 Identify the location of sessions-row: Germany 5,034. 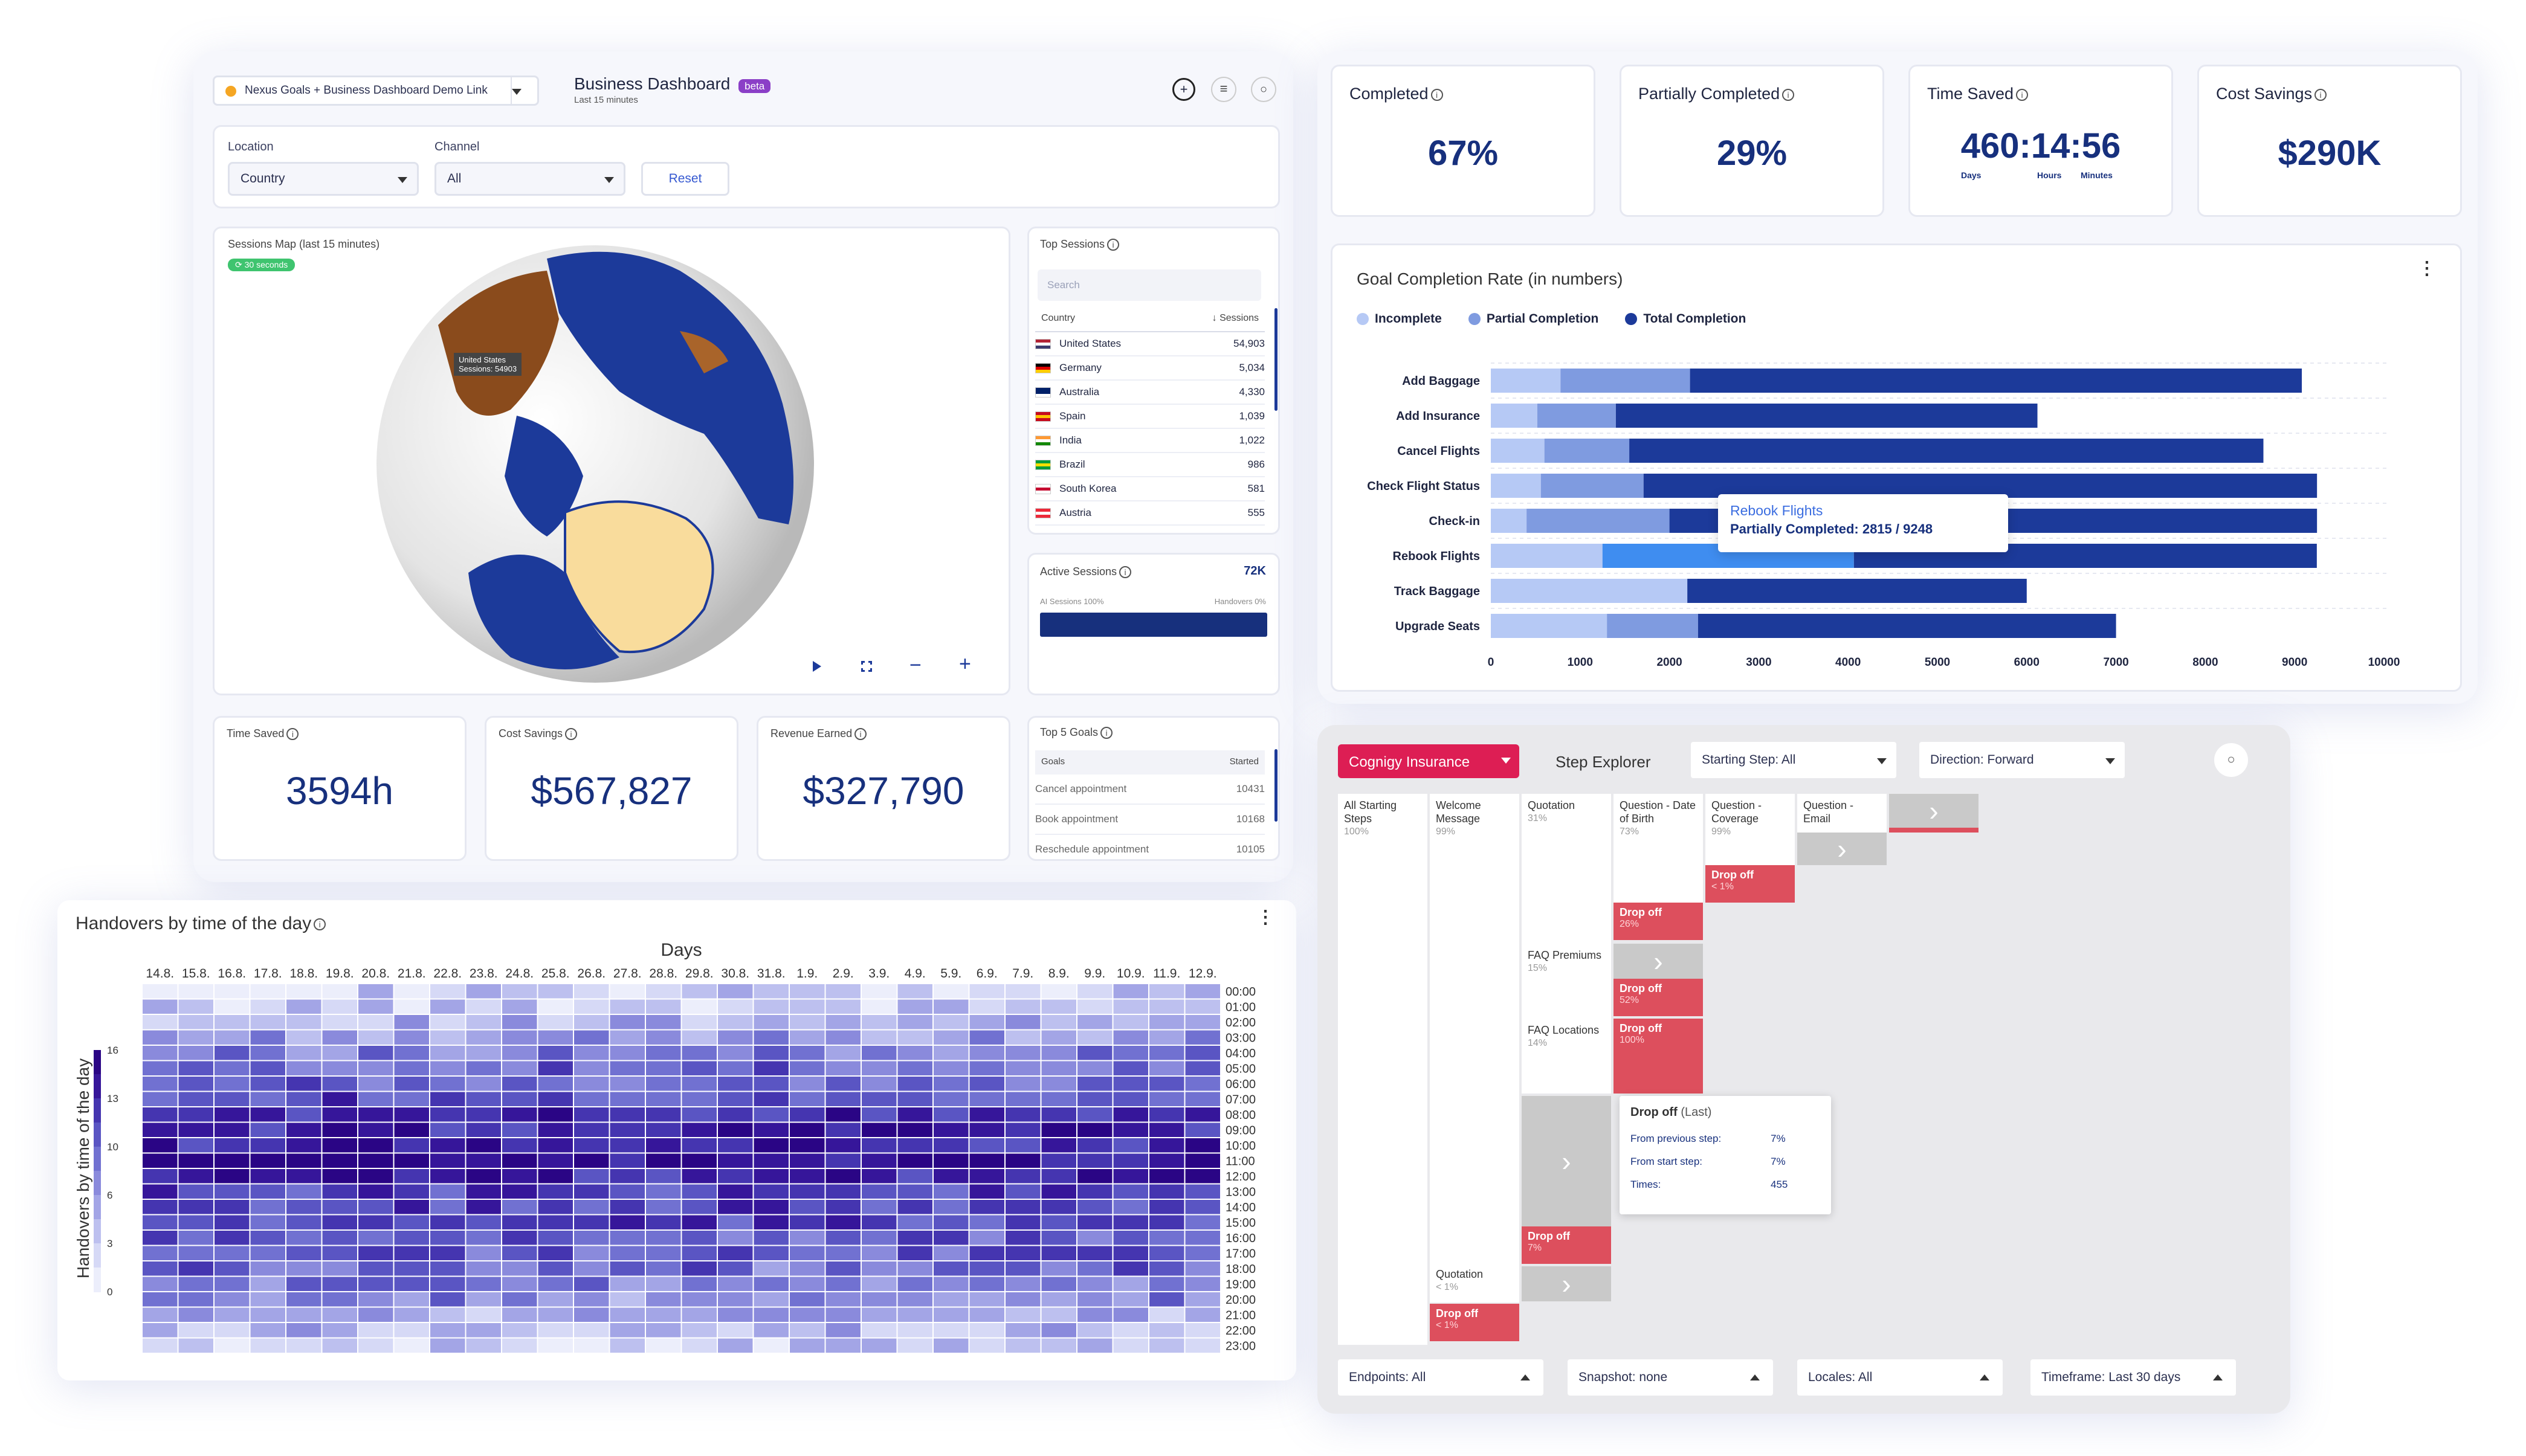
(1150, 368).